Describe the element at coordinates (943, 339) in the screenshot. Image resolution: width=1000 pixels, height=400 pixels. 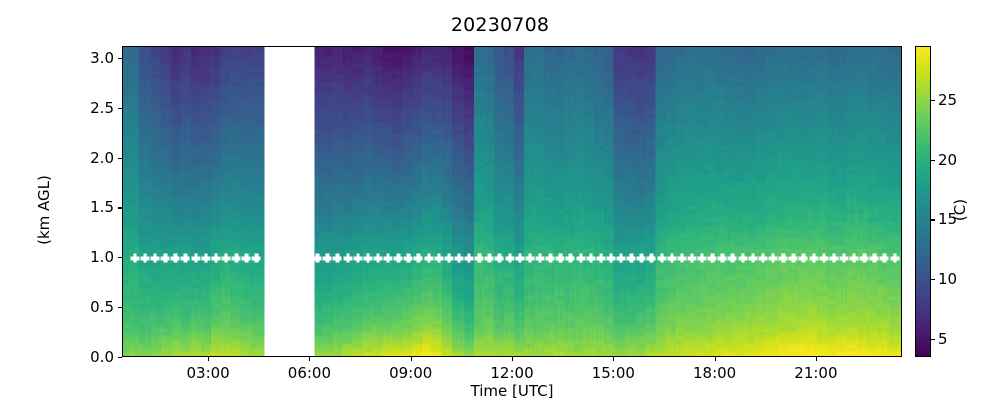
I see `colorbar-tick-label: 5` at that location.